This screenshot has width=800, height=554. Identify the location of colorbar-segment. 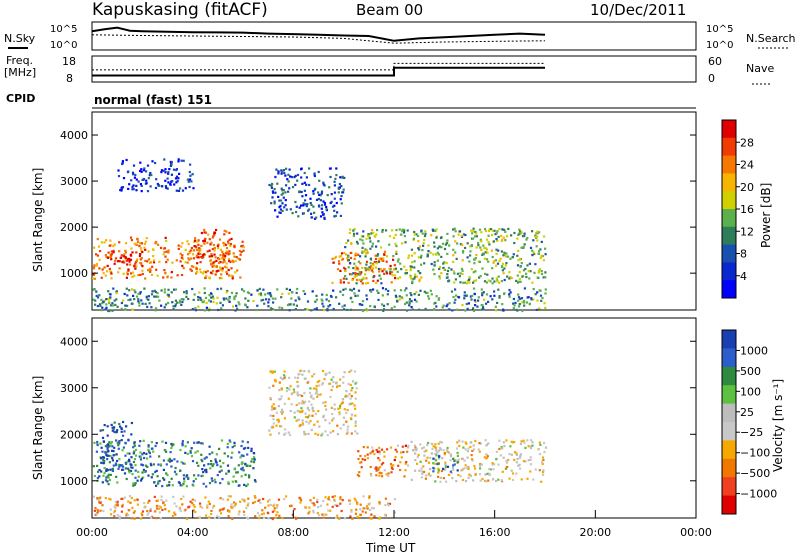
(729, 236).